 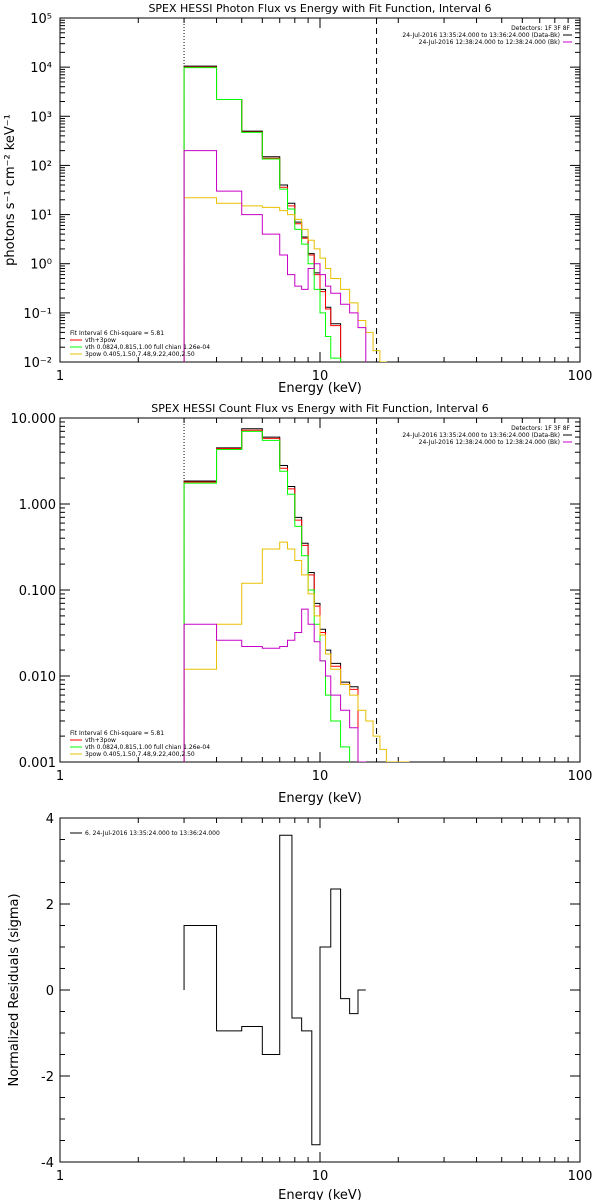 What do you see at coordinates (117, 333) in the screenshot?
I see `panel1-legend-entry: Fit Interval 6 Chi-square = 5.81` at bounding box center [117, 333].